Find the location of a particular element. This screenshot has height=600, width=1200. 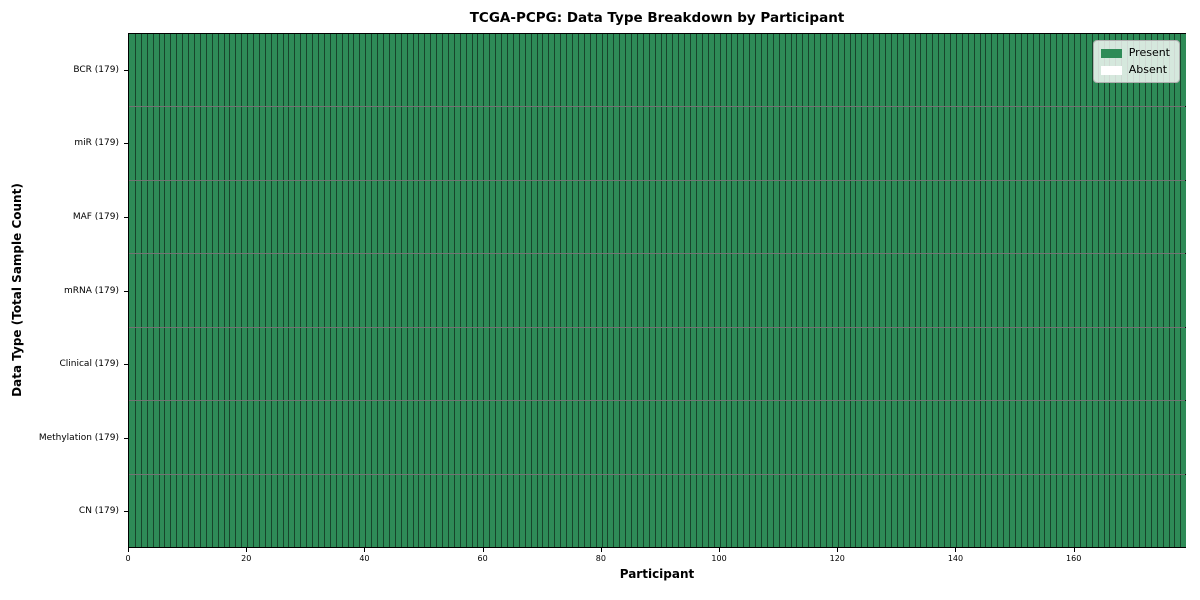

y-tick-label: BCR (179) is located at coordinates (96, 69).